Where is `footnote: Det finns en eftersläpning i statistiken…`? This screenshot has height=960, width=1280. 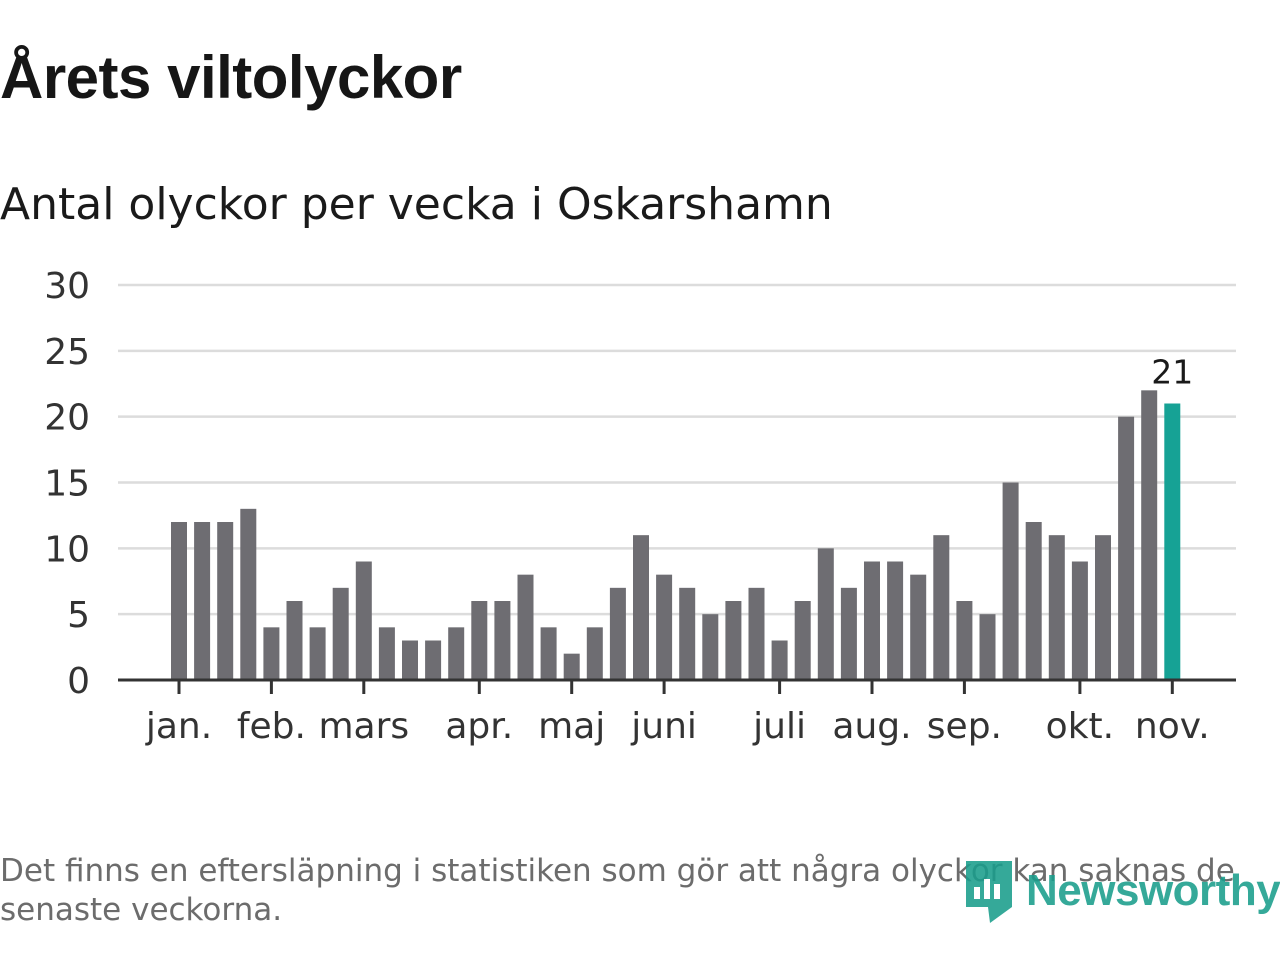
footnote: Det finns en eftersläpning i statistiken… is located at coordinates (617, 890).